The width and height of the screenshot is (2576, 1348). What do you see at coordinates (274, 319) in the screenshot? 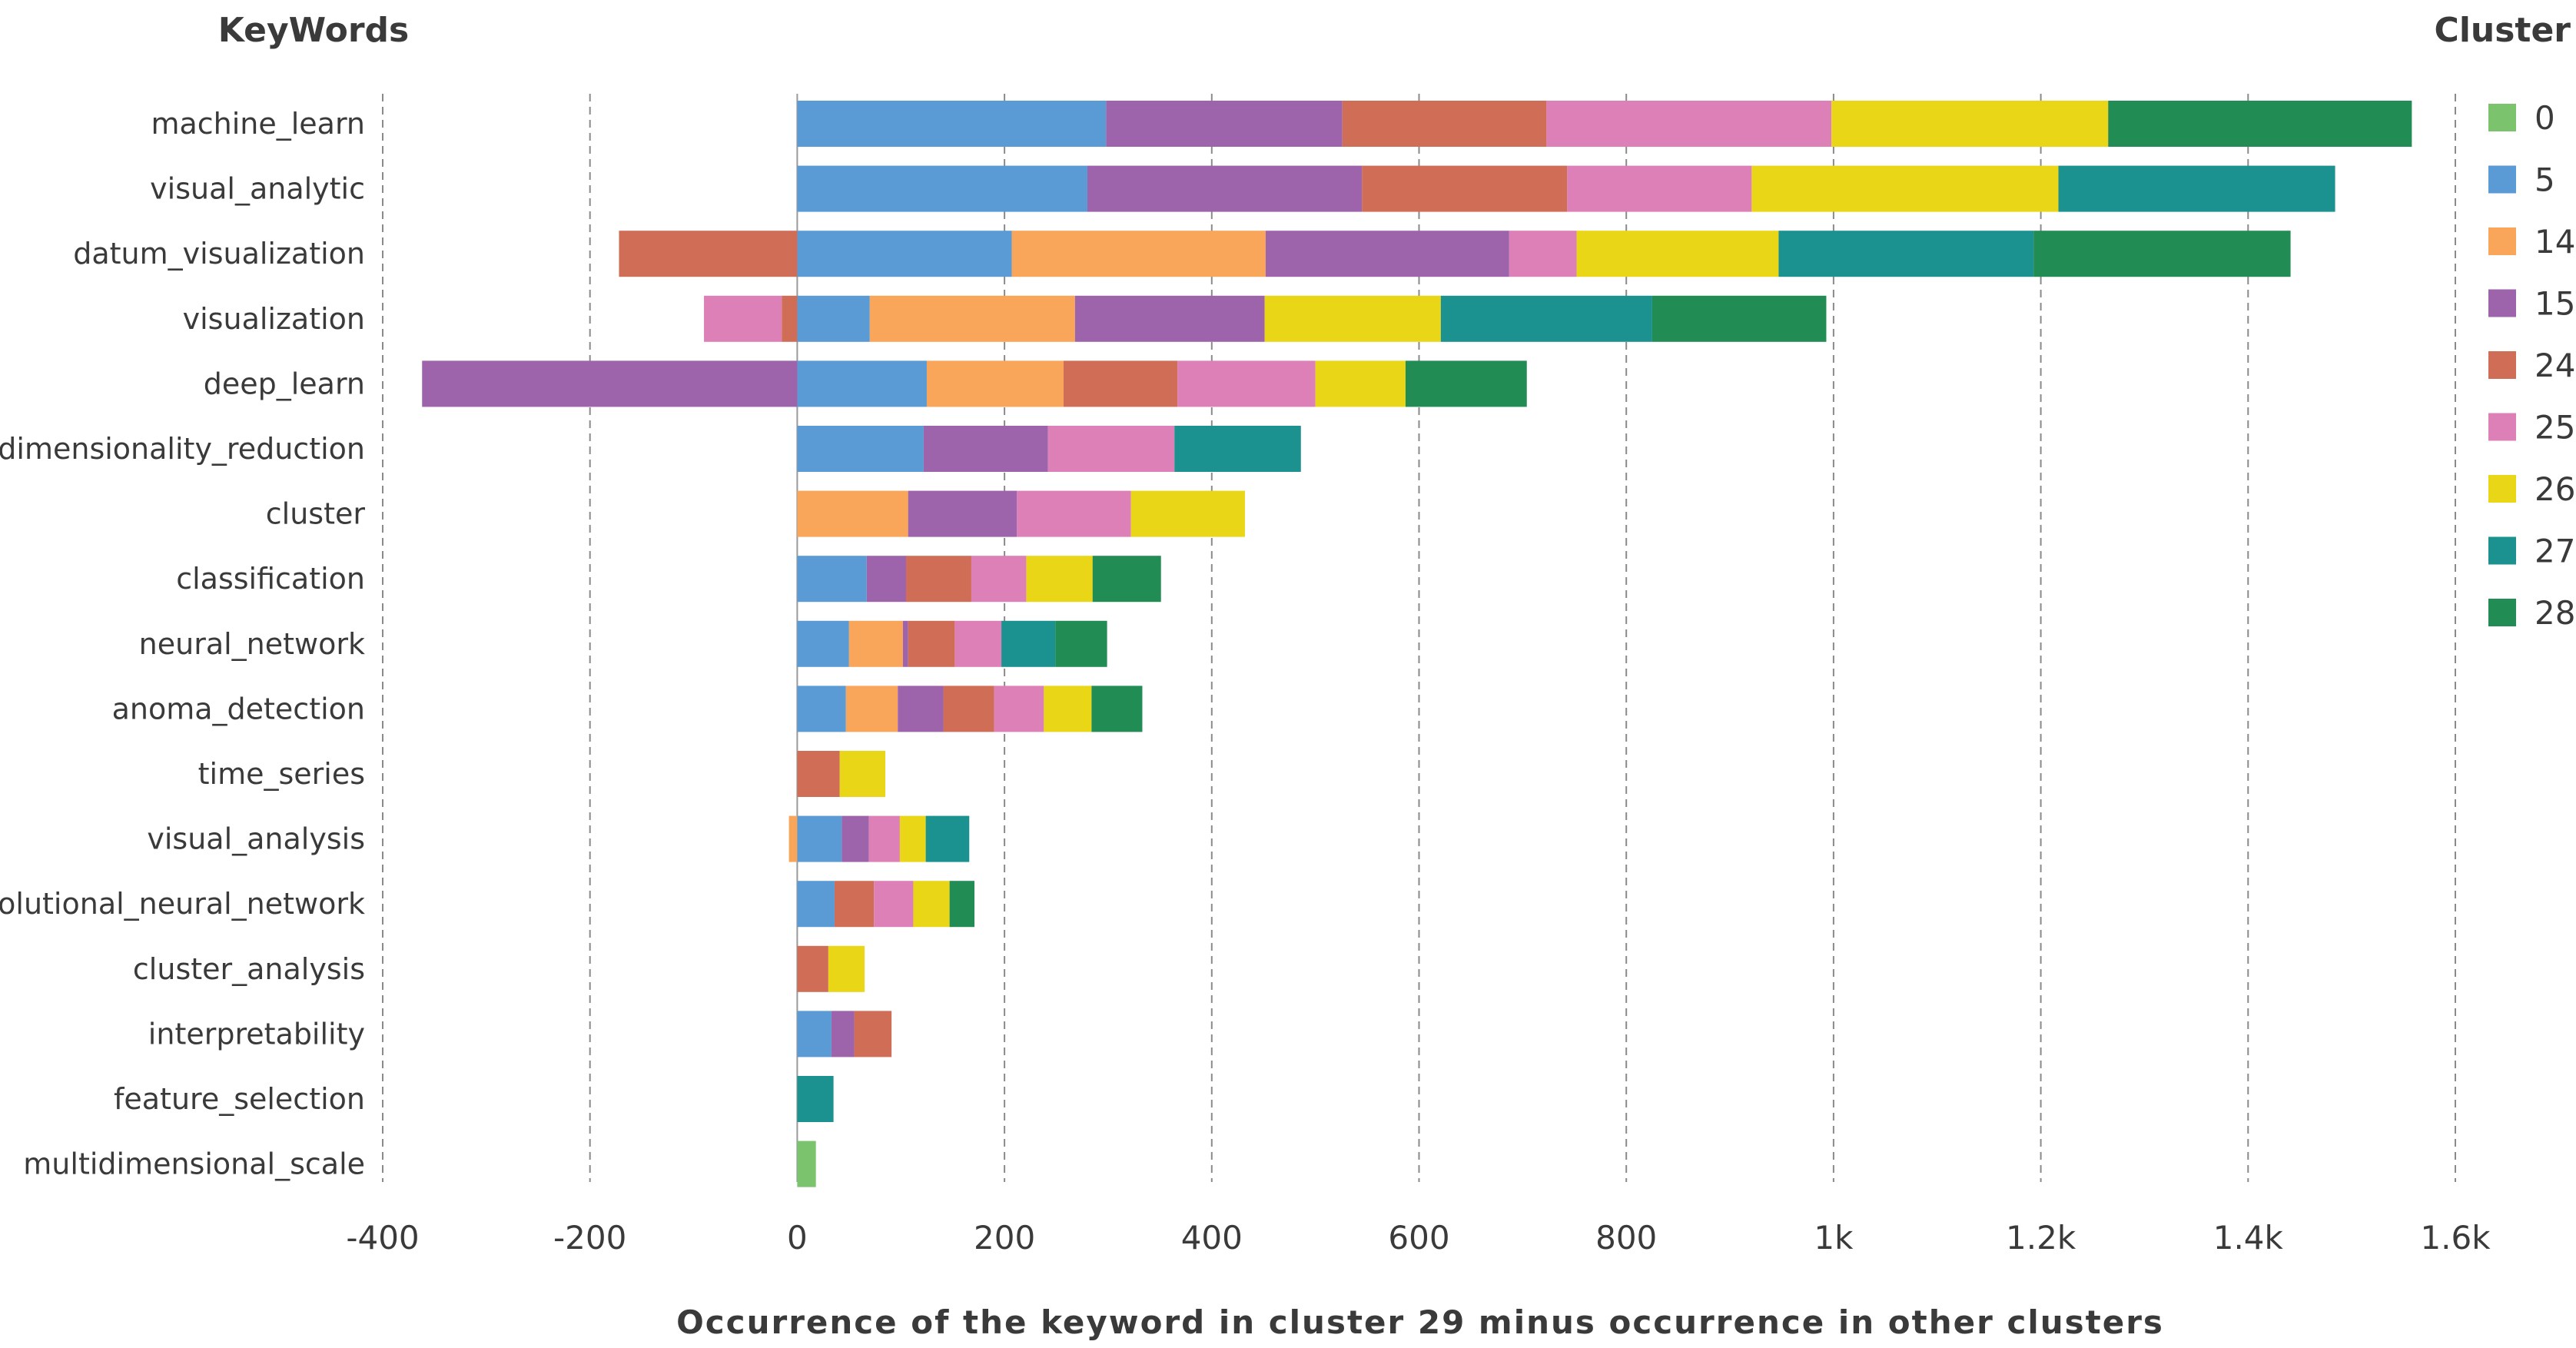
I see `category-label: visualization` at bounding box center [274, 319].